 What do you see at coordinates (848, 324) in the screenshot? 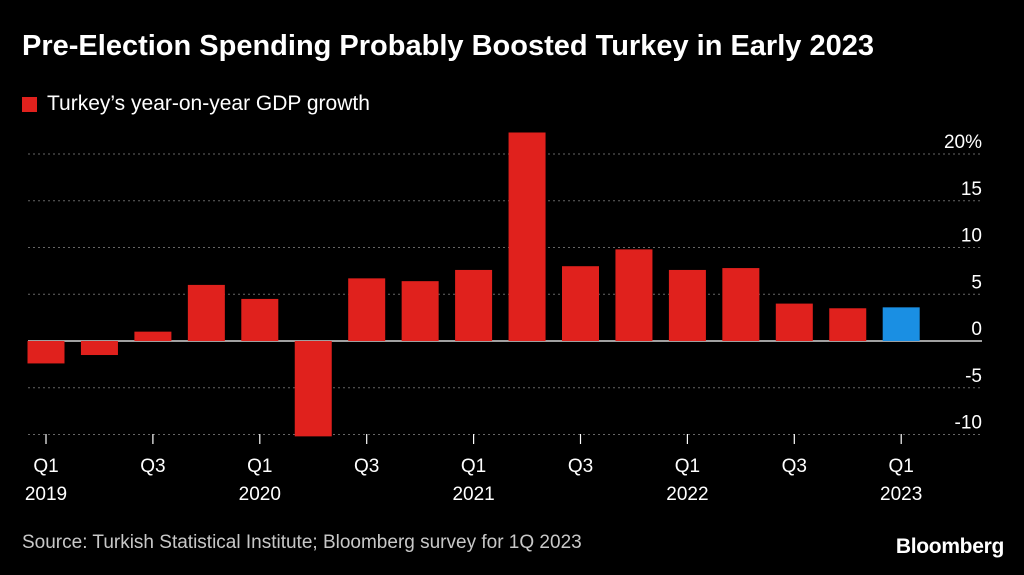
I see `bar-2022-q4` at bounding box center [848, 324].